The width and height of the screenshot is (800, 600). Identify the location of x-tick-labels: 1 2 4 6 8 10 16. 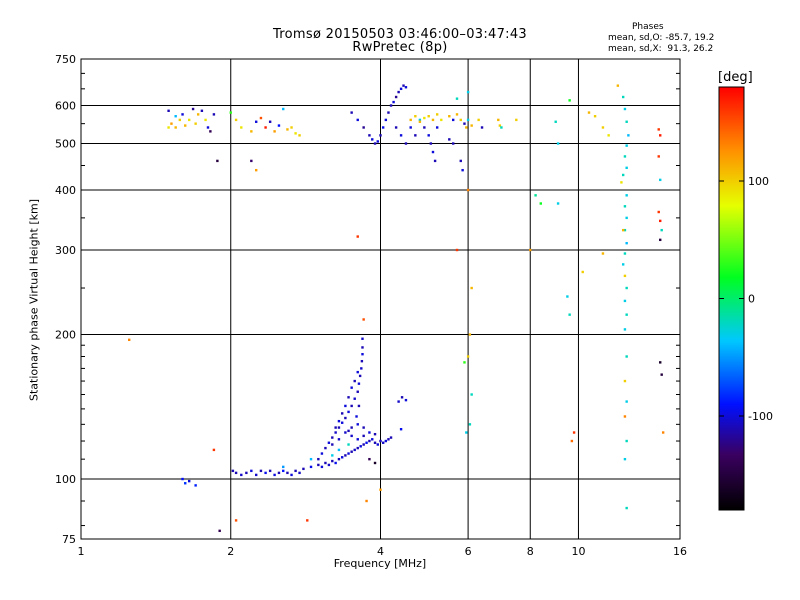
(383, 551).